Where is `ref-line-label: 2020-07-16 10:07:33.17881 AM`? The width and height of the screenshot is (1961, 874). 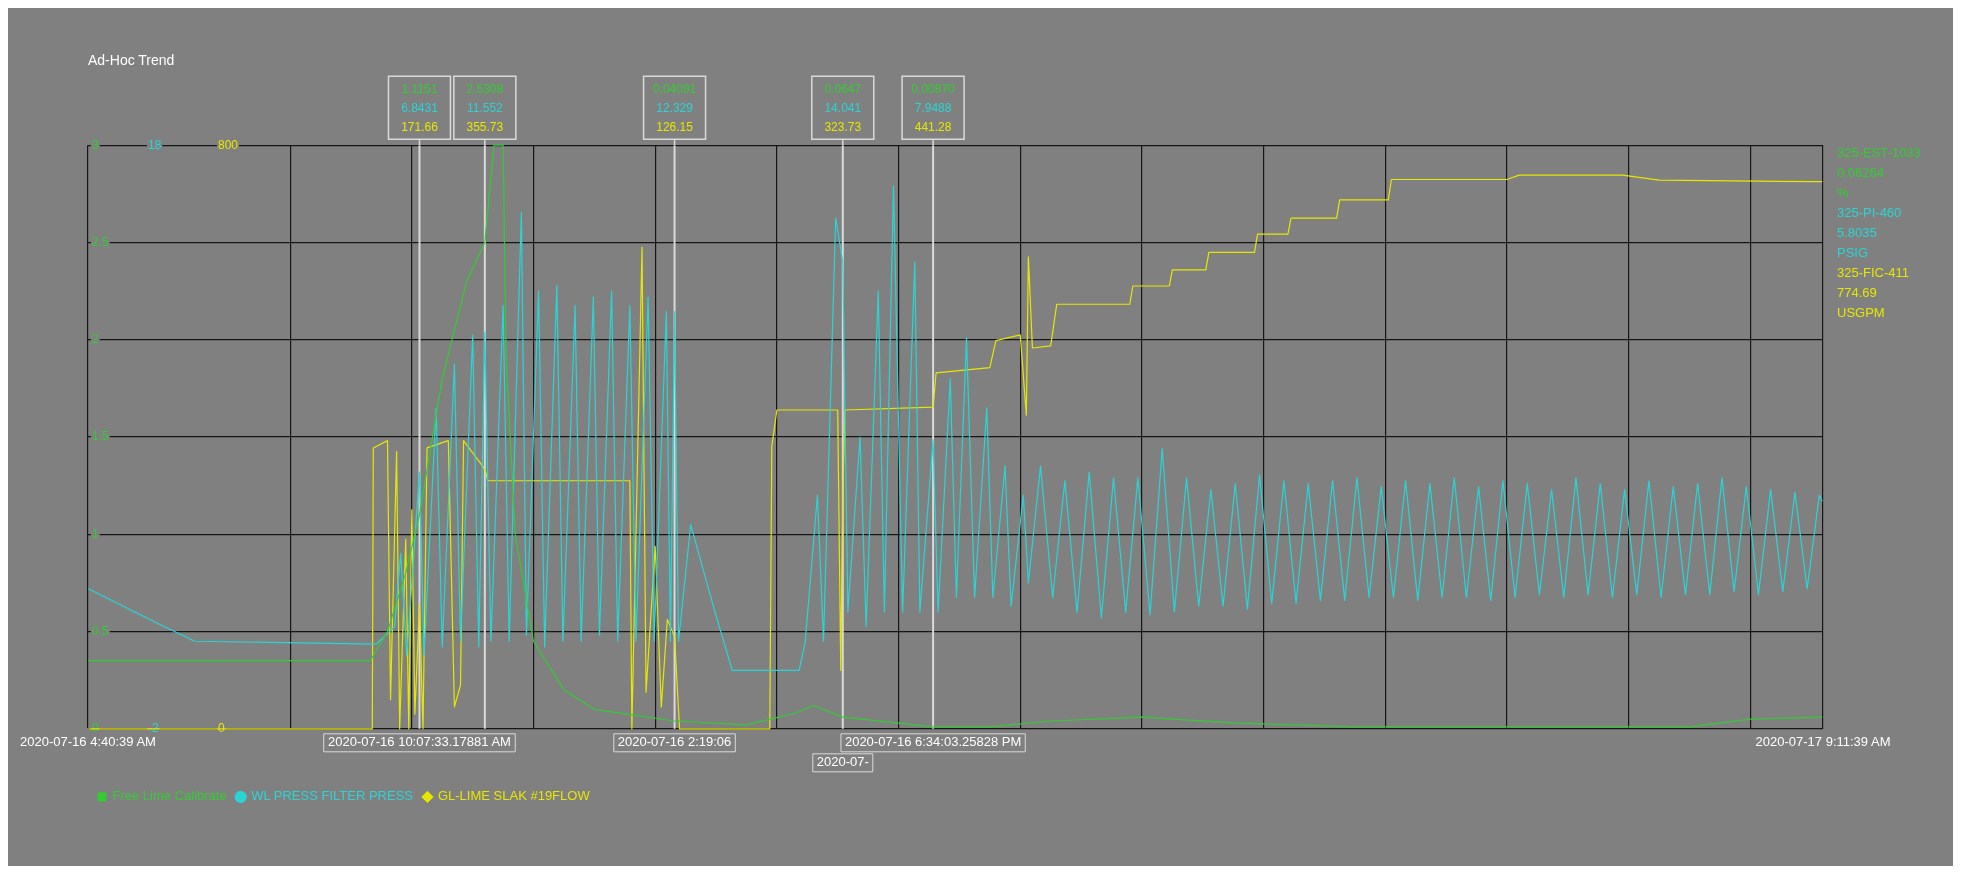
ref-line-label: 2020-07-16 10:07:33.17881 AM is located at coordinates (419, 742).